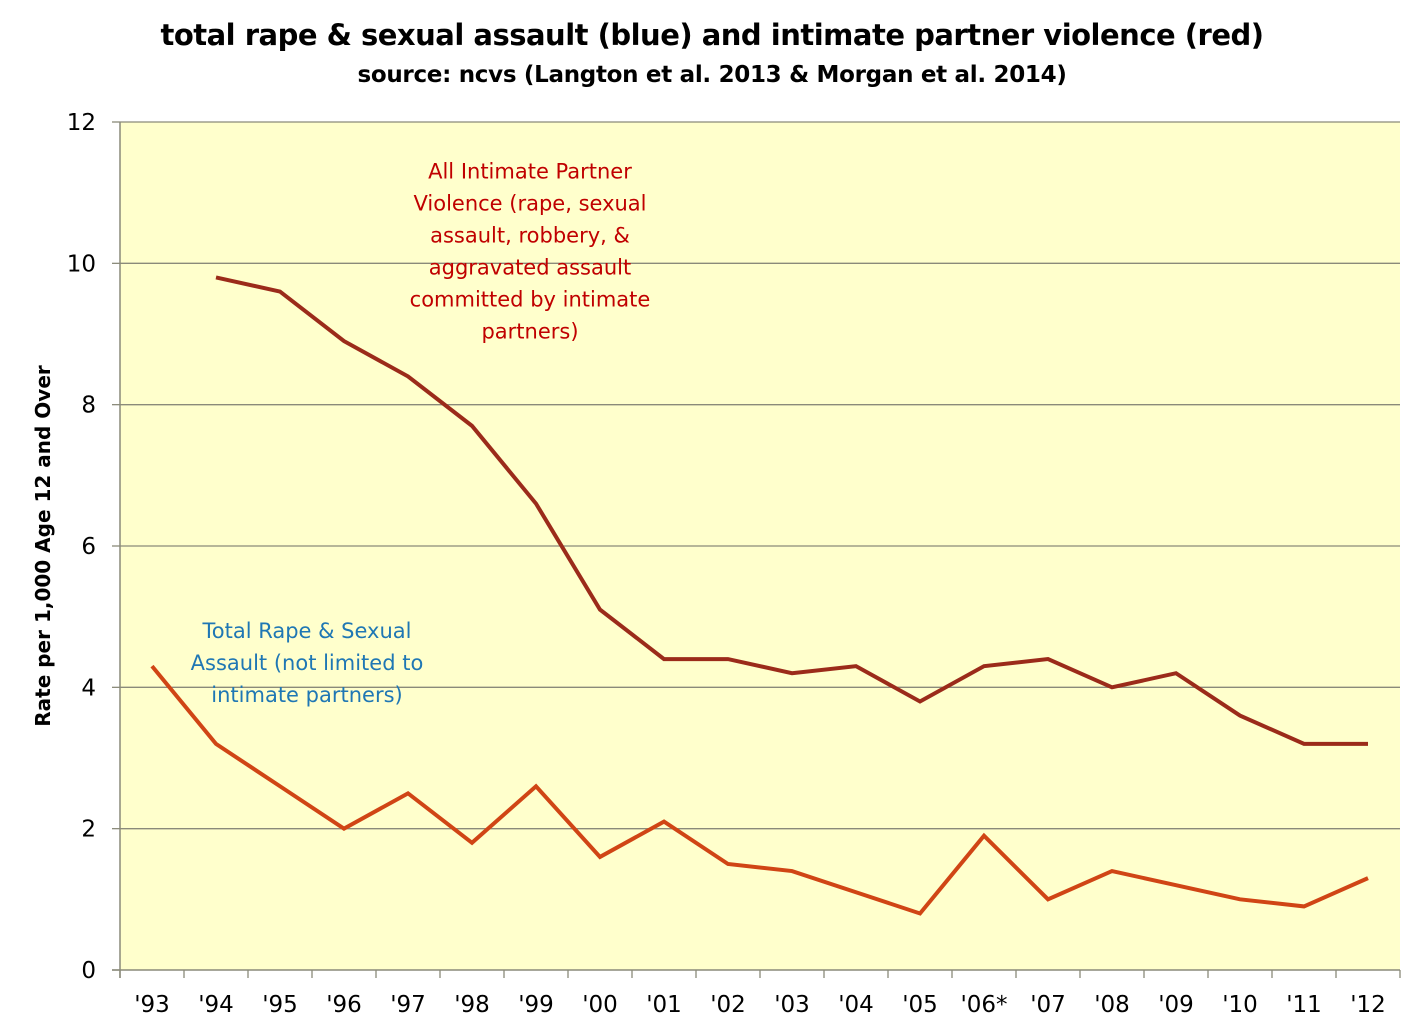 The image size is (1424, 1033). Describe the element at coordinates (728, 1005) in the screenshot. I see `x-tick-label: '02` at that location.